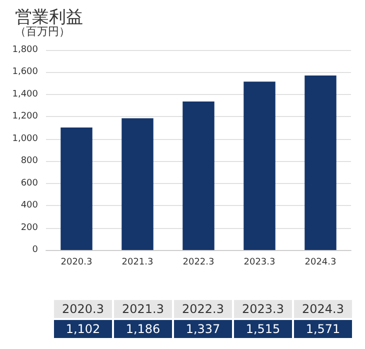 Image resolution: width=365 pixels, height=349 pixels. What do you see at coordinates (29, 227) in the screenshot?
I see `y-tick-label: 200` at bounding box center [29, 227].